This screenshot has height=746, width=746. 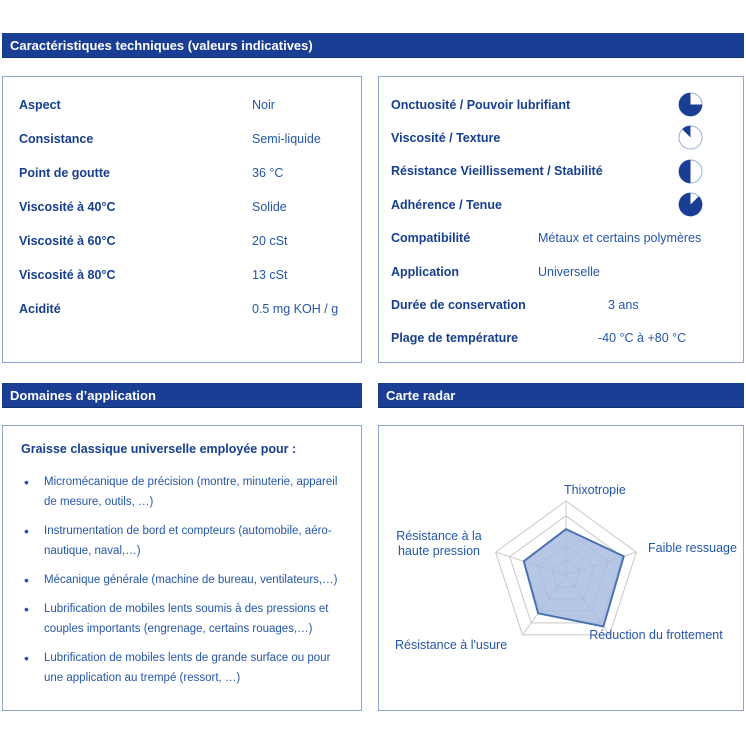 I want to click on radar-data-polygon, so click(x=573, y=577).